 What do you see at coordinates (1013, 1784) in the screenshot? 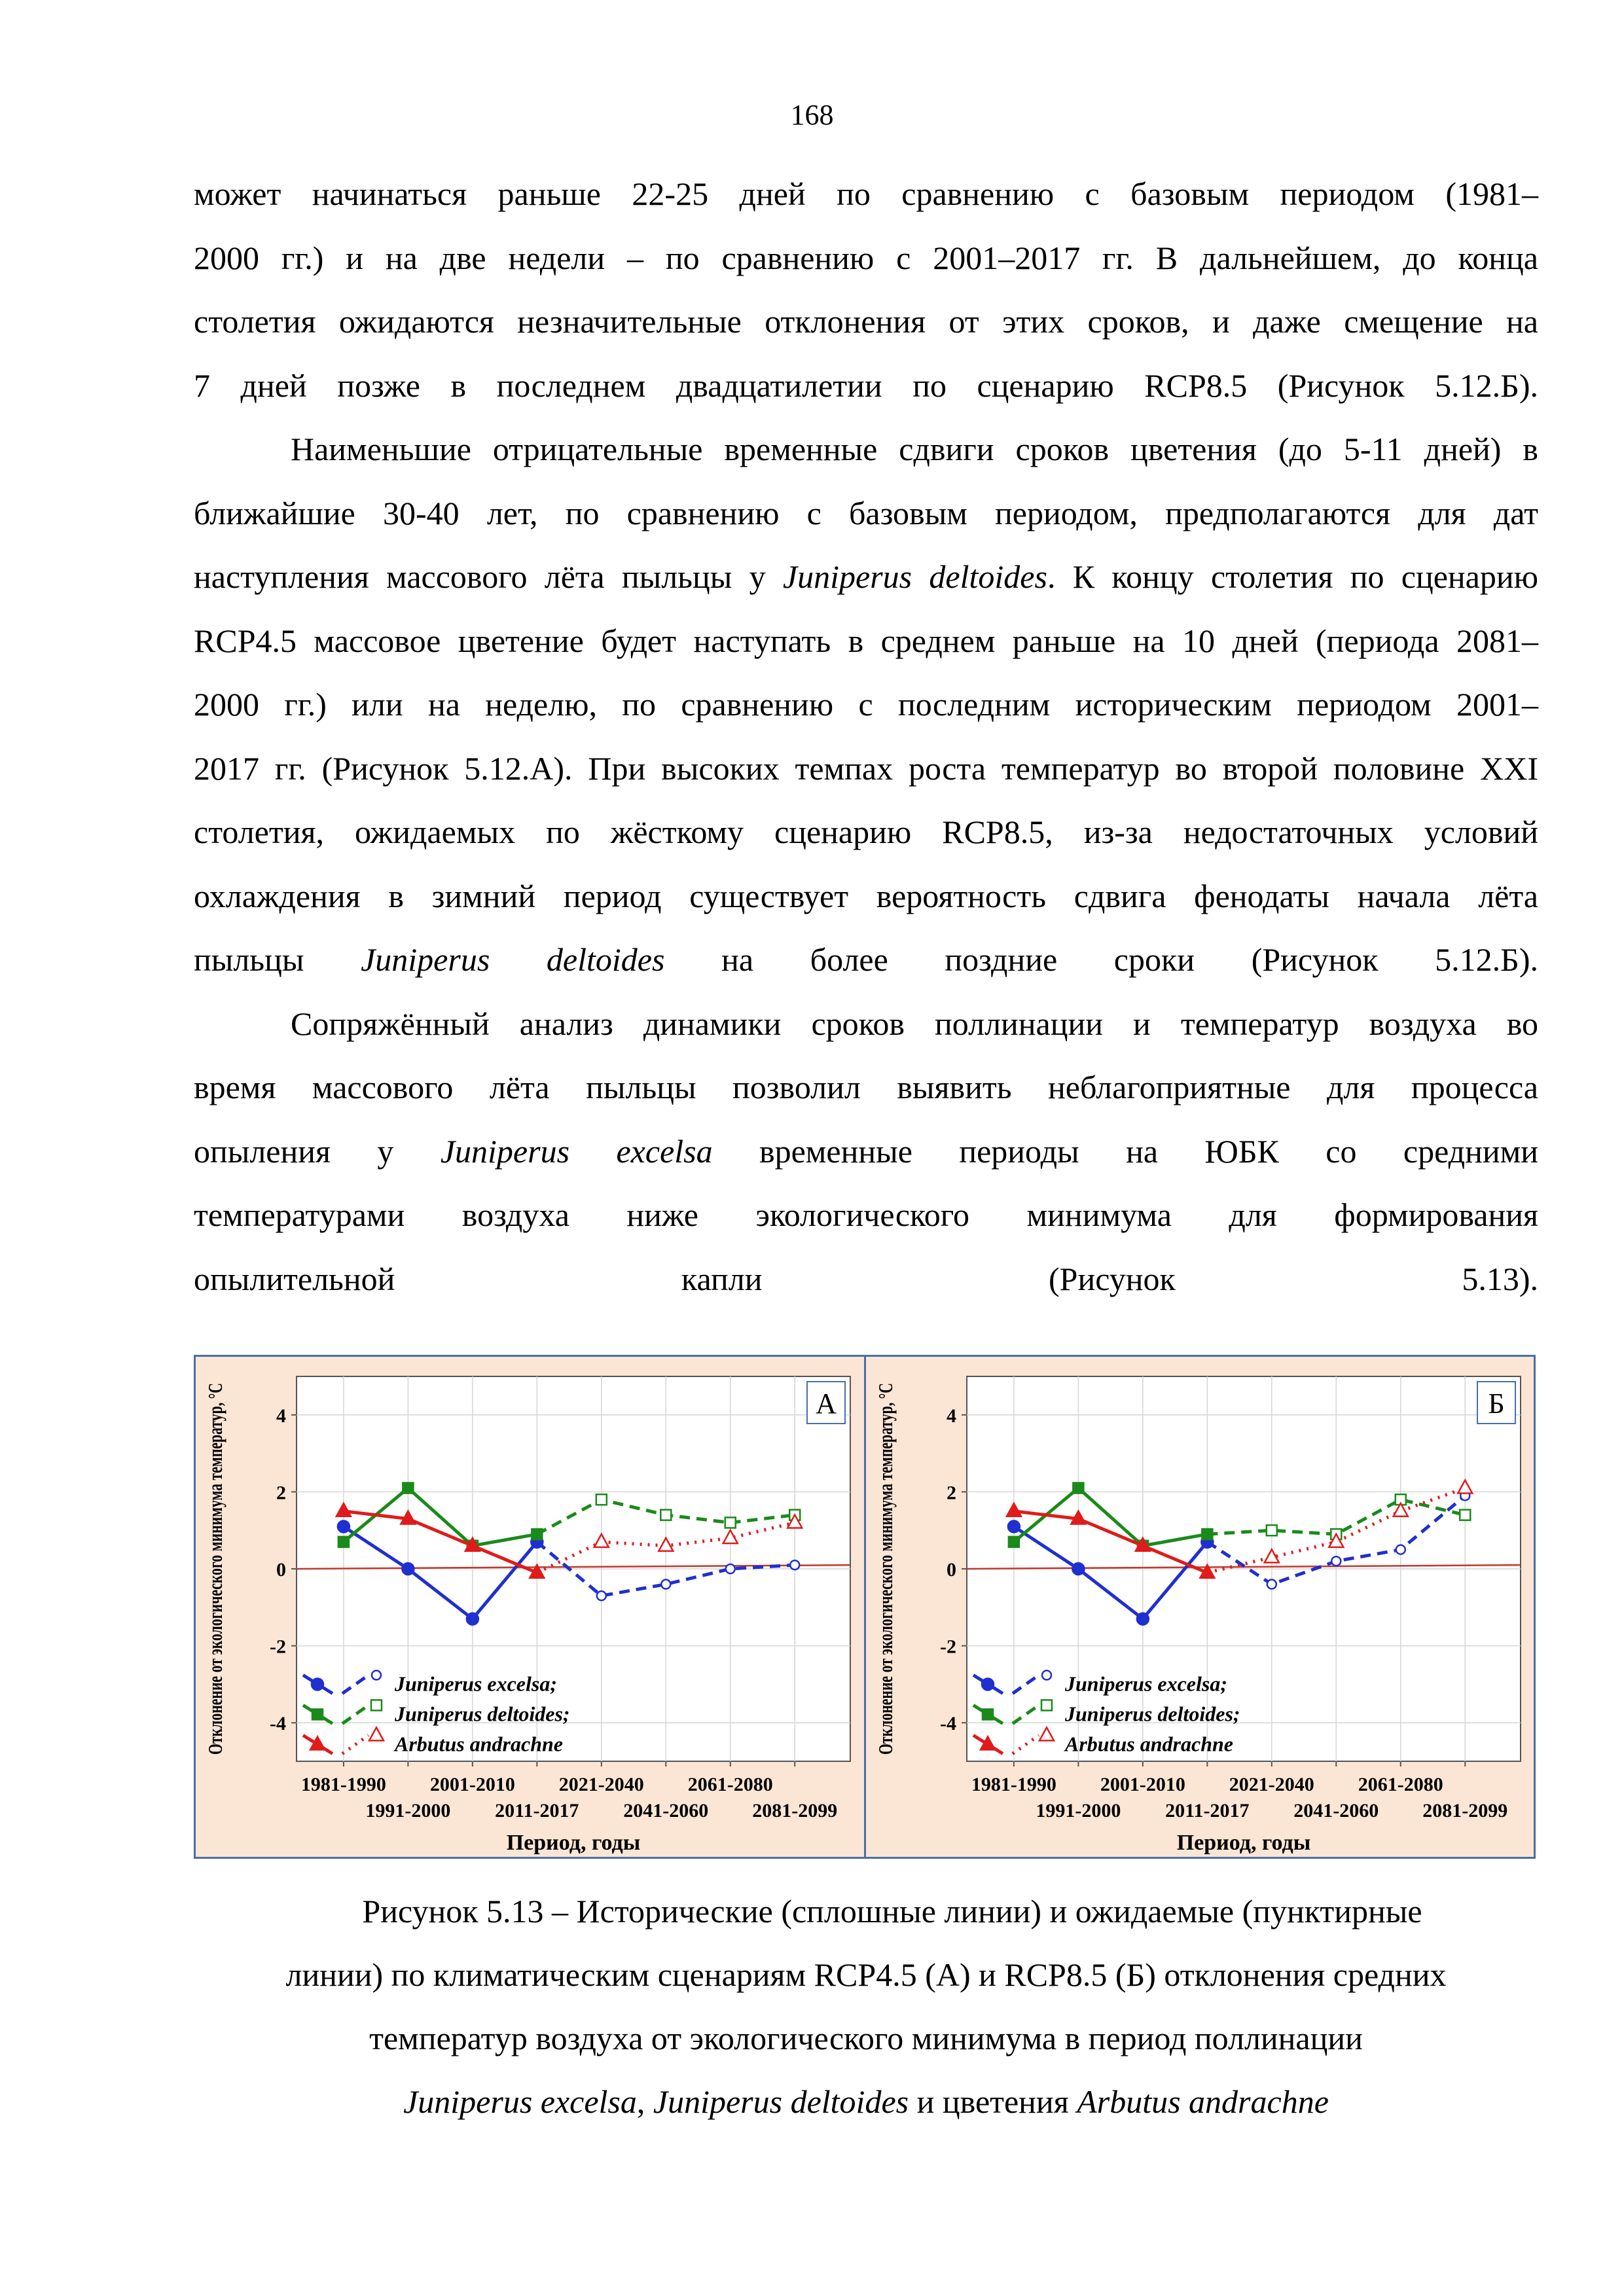
I see `x-tick-label: 1981-1990` at bounding box center [1013, 1784].